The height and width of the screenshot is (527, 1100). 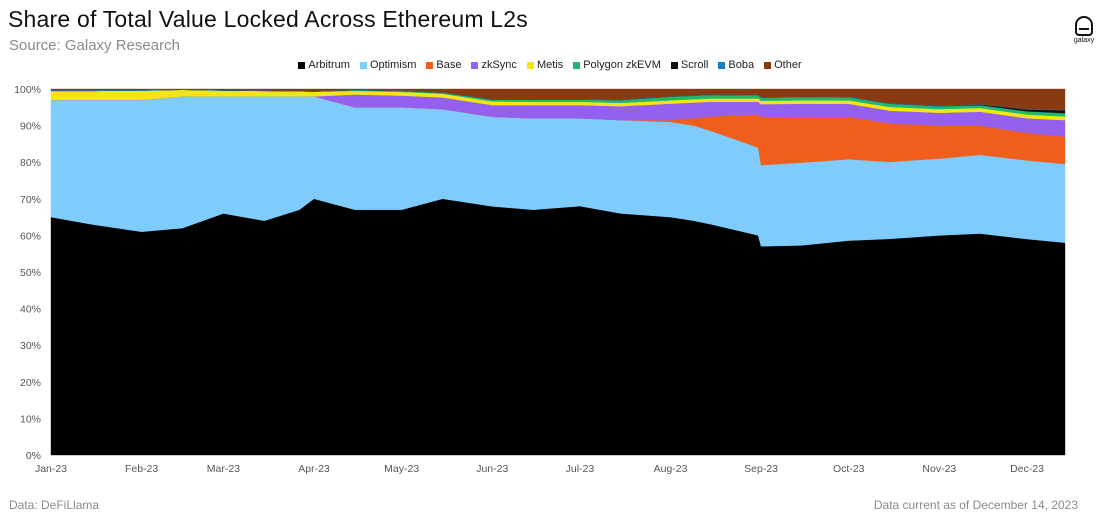 I want to click on legend-item-zksync: zkSync, so click(x=494, y=65).